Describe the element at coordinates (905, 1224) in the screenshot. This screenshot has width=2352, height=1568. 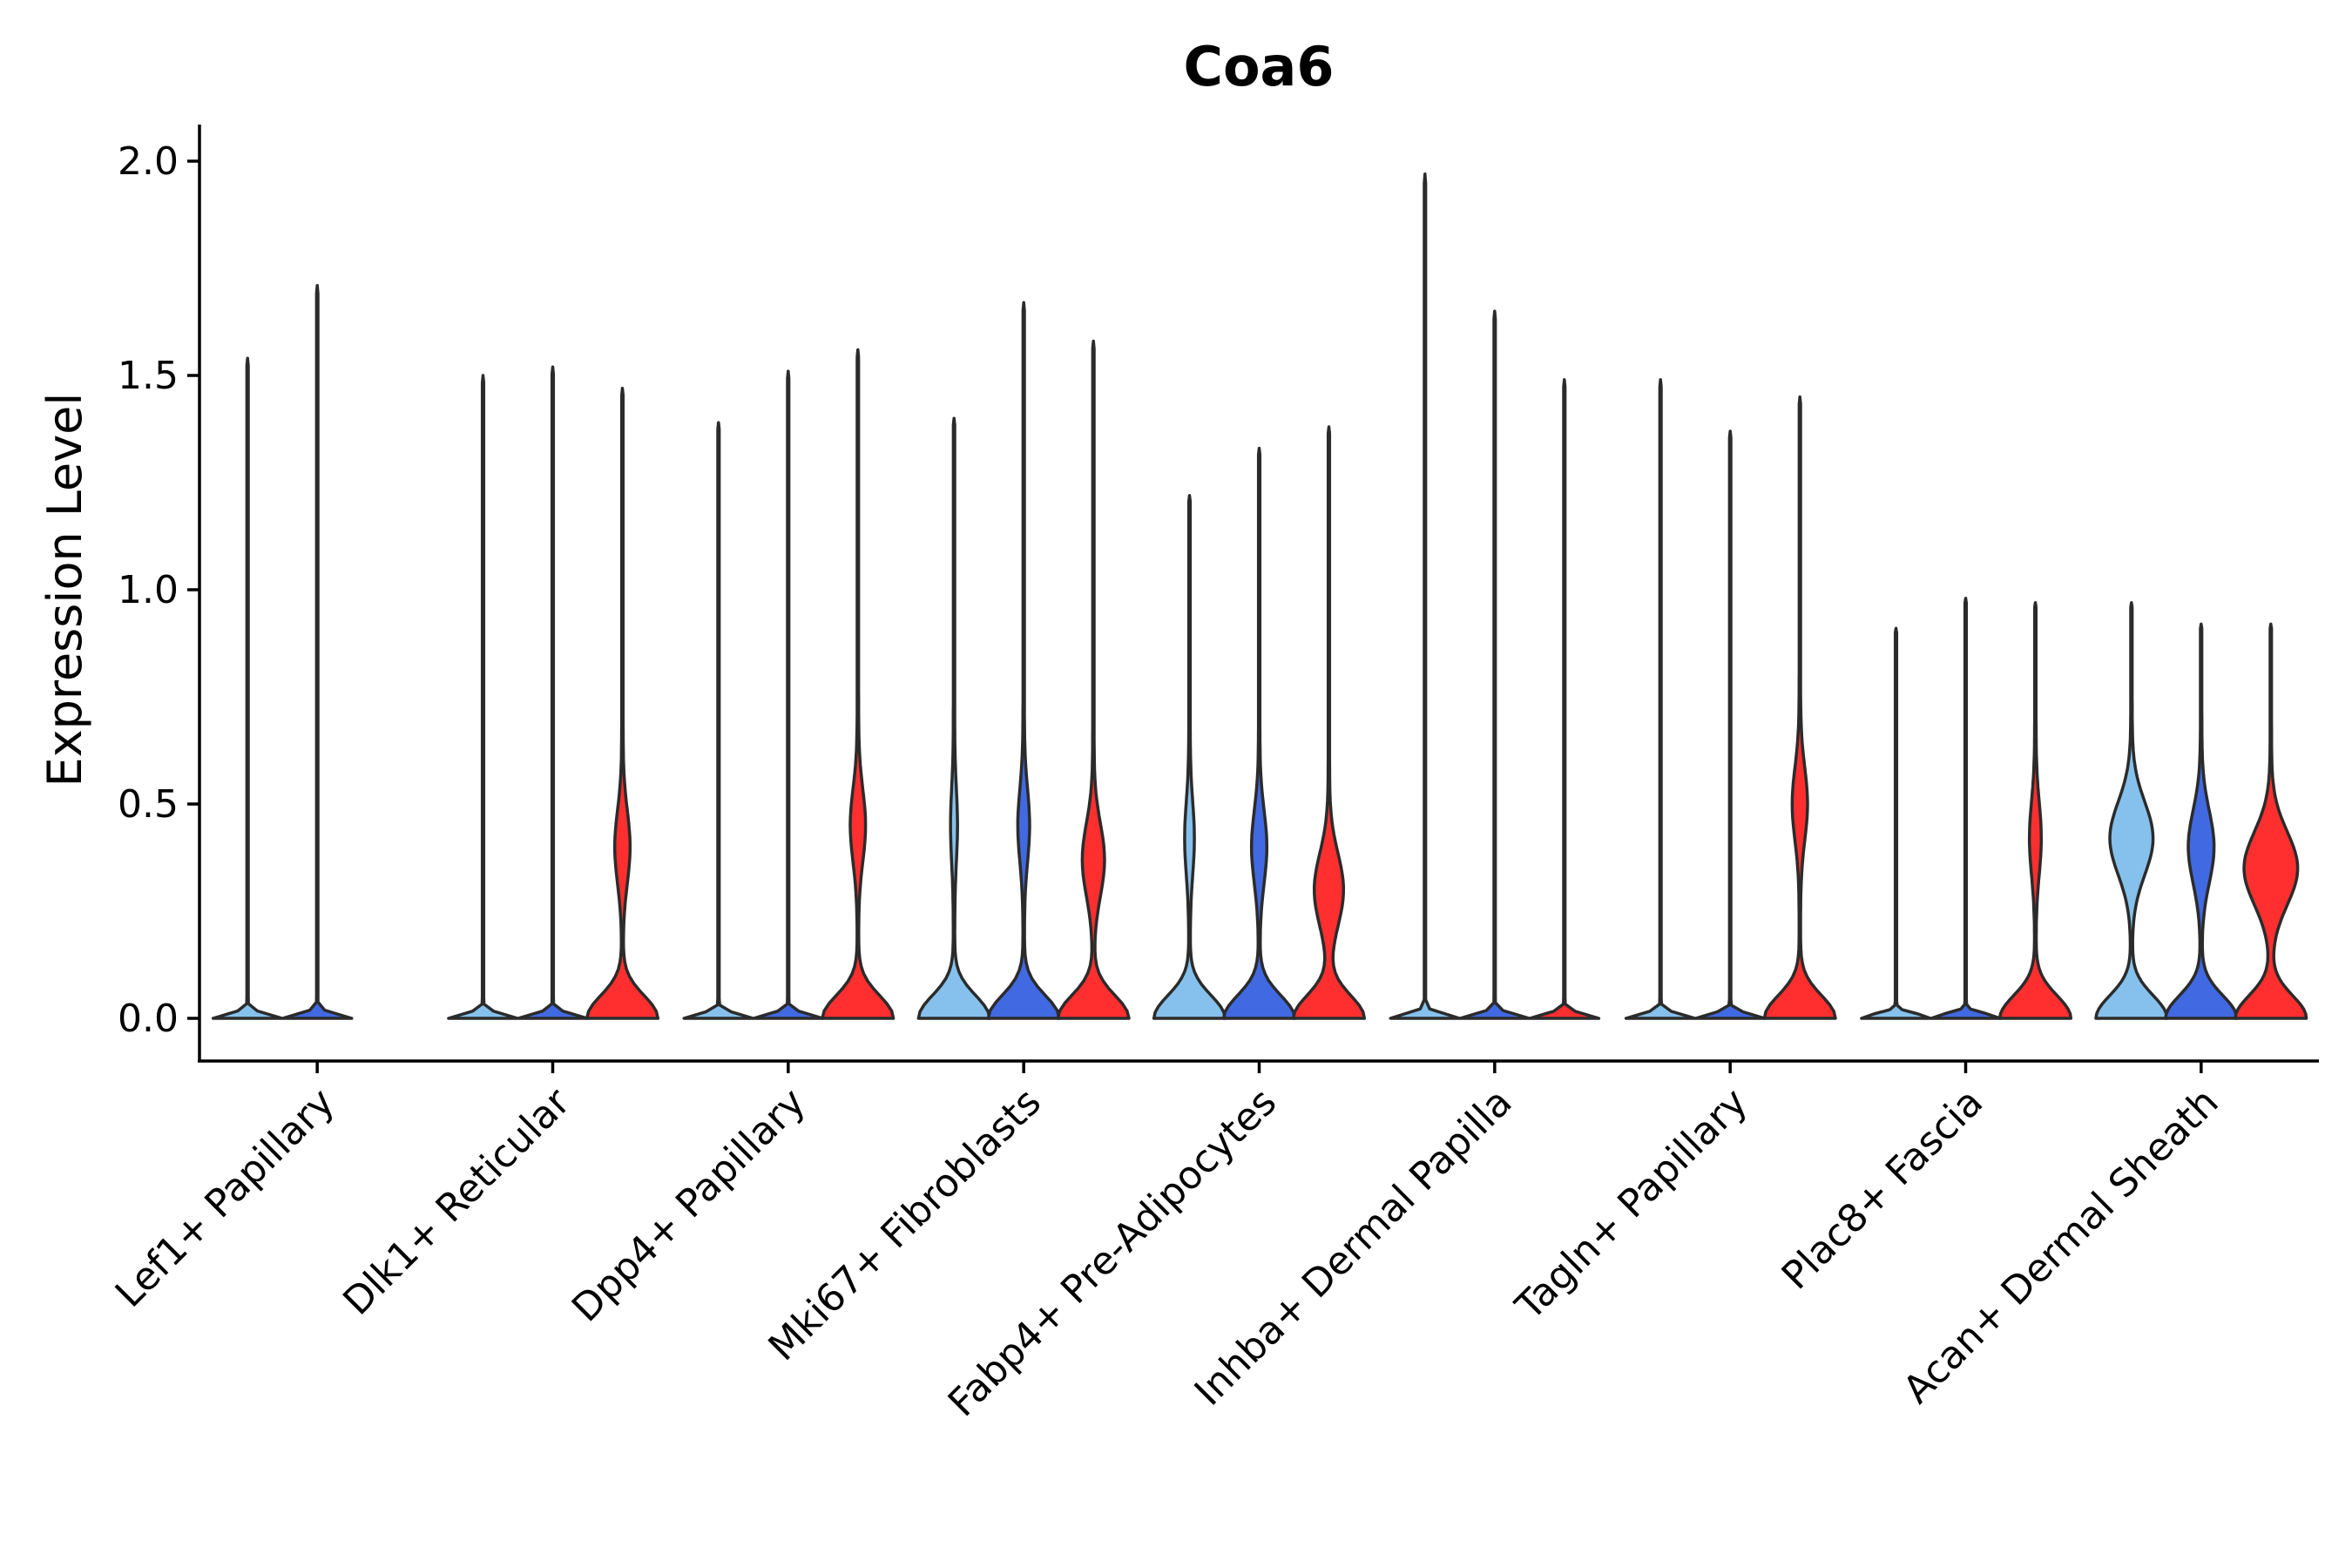
I see `x-tick-label: Mki67+ Fibroblasts` at that location.